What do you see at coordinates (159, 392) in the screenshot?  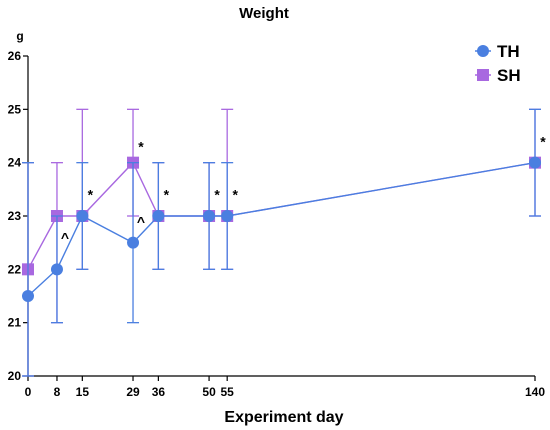 I see `x-tick-label: 36` at bounding box center [159, 392].